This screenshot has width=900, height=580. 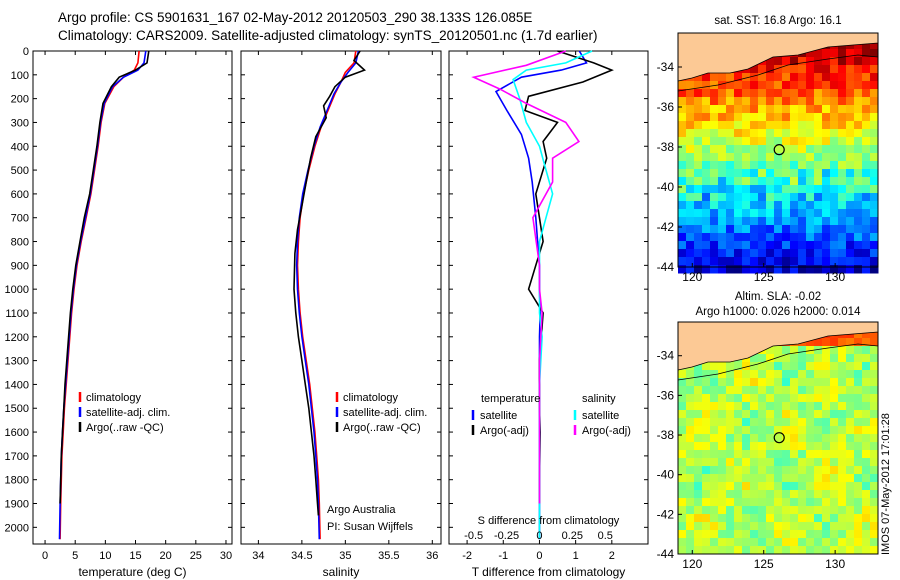 What do you see at coordinates (666, 395) in the screenshot?
I see `map-y-tick-label: -36` at bounding box center [666, 395].